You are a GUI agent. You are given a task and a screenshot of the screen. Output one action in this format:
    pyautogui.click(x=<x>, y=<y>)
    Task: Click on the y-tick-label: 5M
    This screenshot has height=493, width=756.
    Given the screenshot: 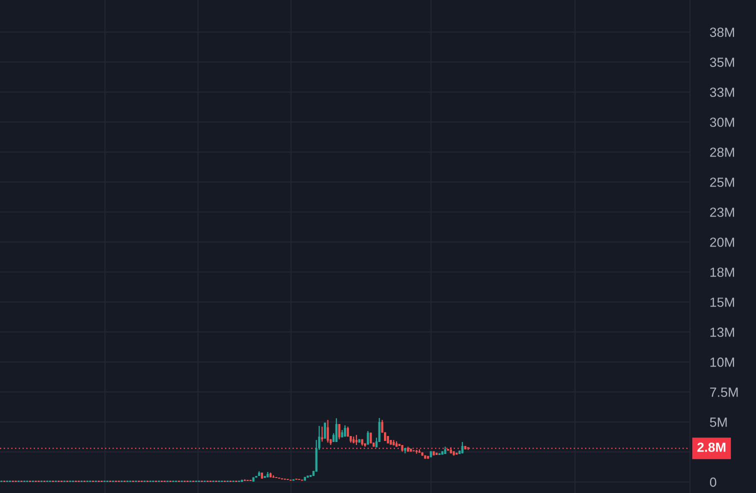 What is the action you would take?
    pyautogui.click(x=718, y=422)
    